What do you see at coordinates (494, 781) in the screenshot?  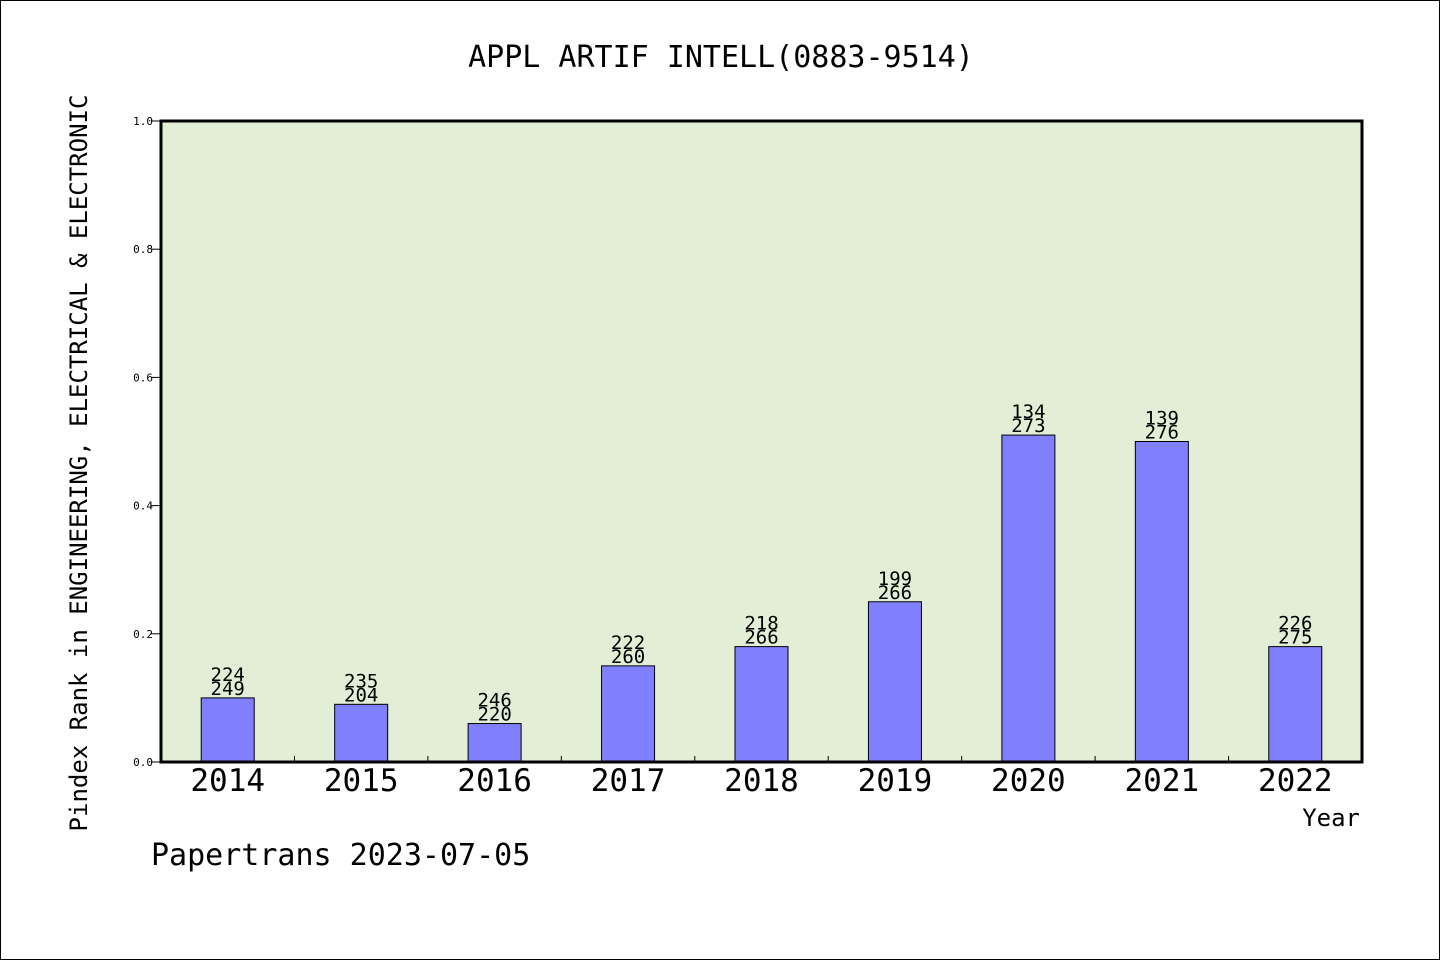 I see `x-tick-label: 2016` at bounding box center [494, 781].